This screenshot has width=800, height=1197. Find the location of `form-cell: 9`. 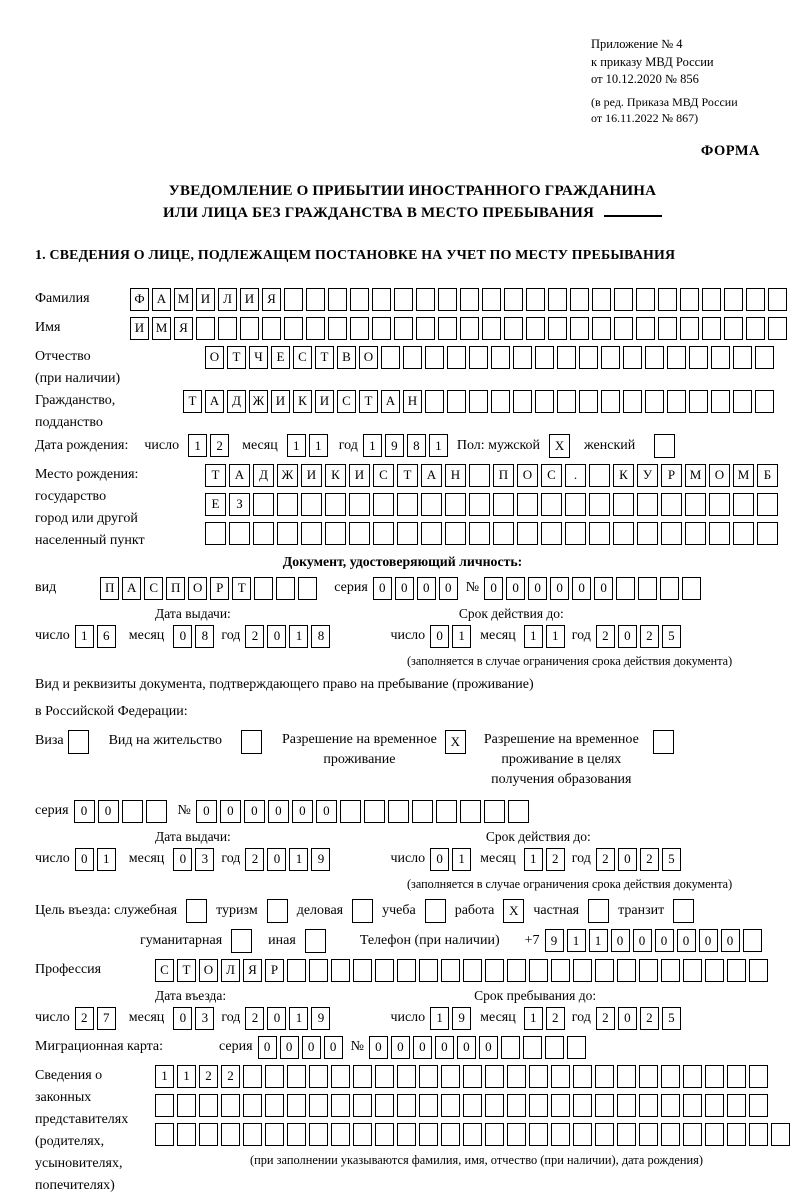

form-cell: 9 is located at coordinates (321, 1018).